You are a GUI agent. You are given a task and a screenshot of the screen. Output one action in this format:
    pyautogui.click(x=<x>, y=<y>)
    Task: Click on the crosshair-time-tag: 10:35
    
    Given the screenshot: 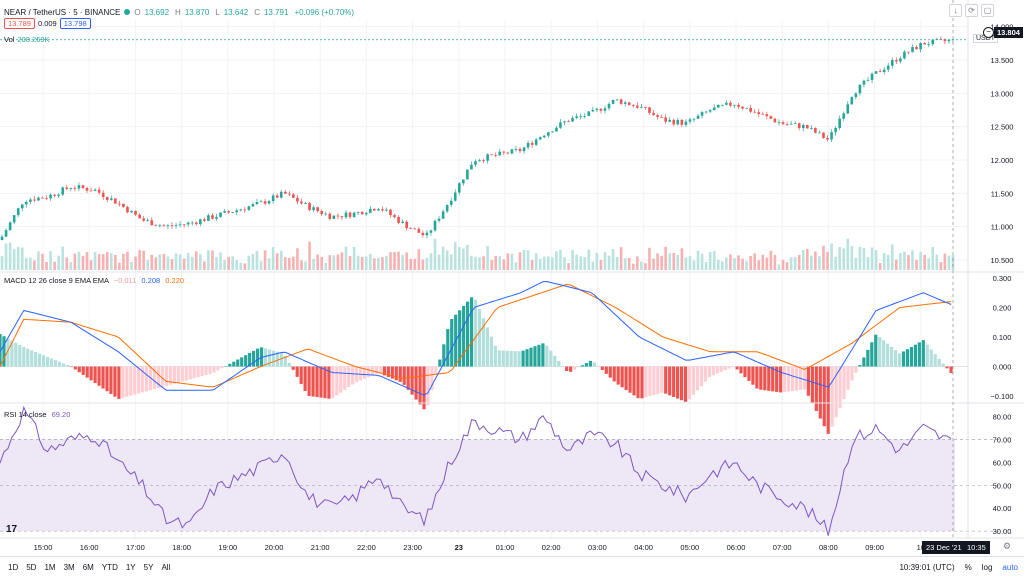 What is the action you would take?
    pyautogui.click(x=976, y=547)
    